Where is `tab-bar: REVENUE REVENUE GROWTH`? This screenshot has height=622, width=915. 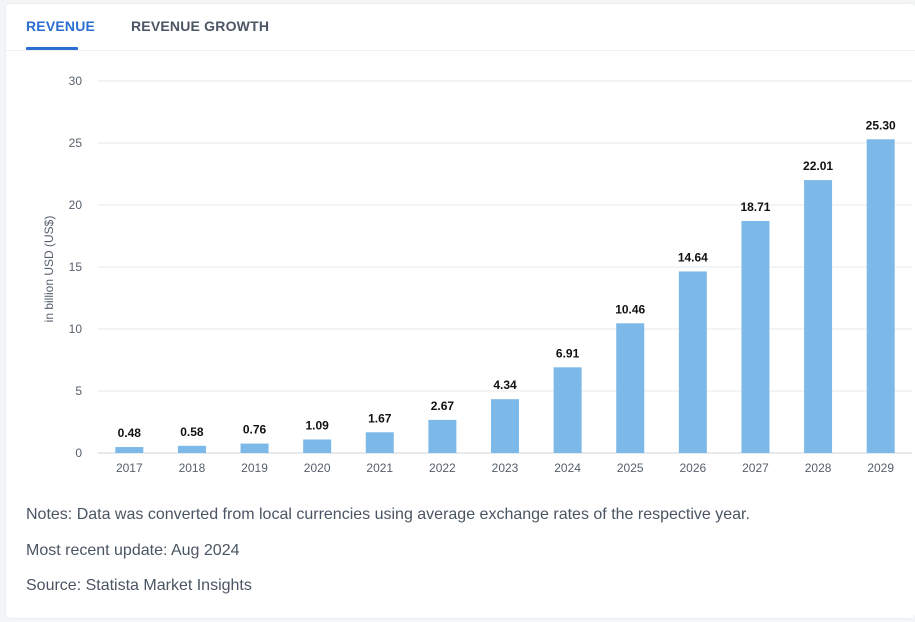
tab-bar: REVENUE REVENUE GROWTH is located at coordinates (460, 27).